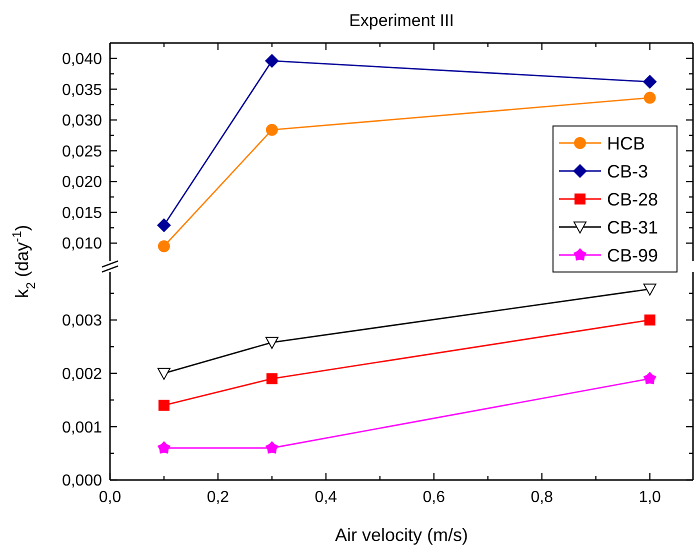 This screenshot has height=547, width=696. I want to click on x-tick-label: 1,0, so click(650, 497).